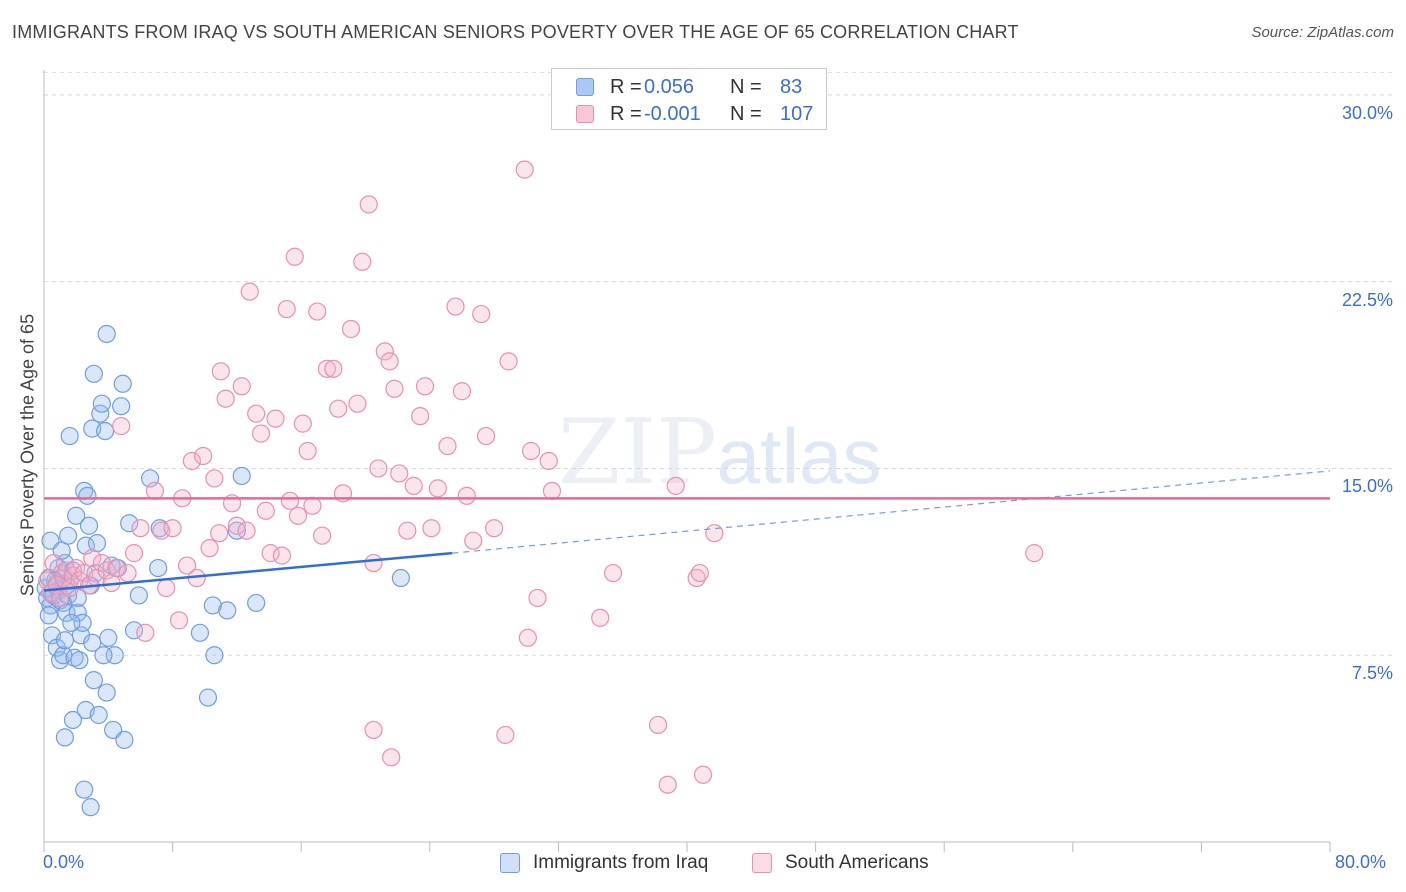  I want to click on legend-swatch-south-americans, so click(585, 114).